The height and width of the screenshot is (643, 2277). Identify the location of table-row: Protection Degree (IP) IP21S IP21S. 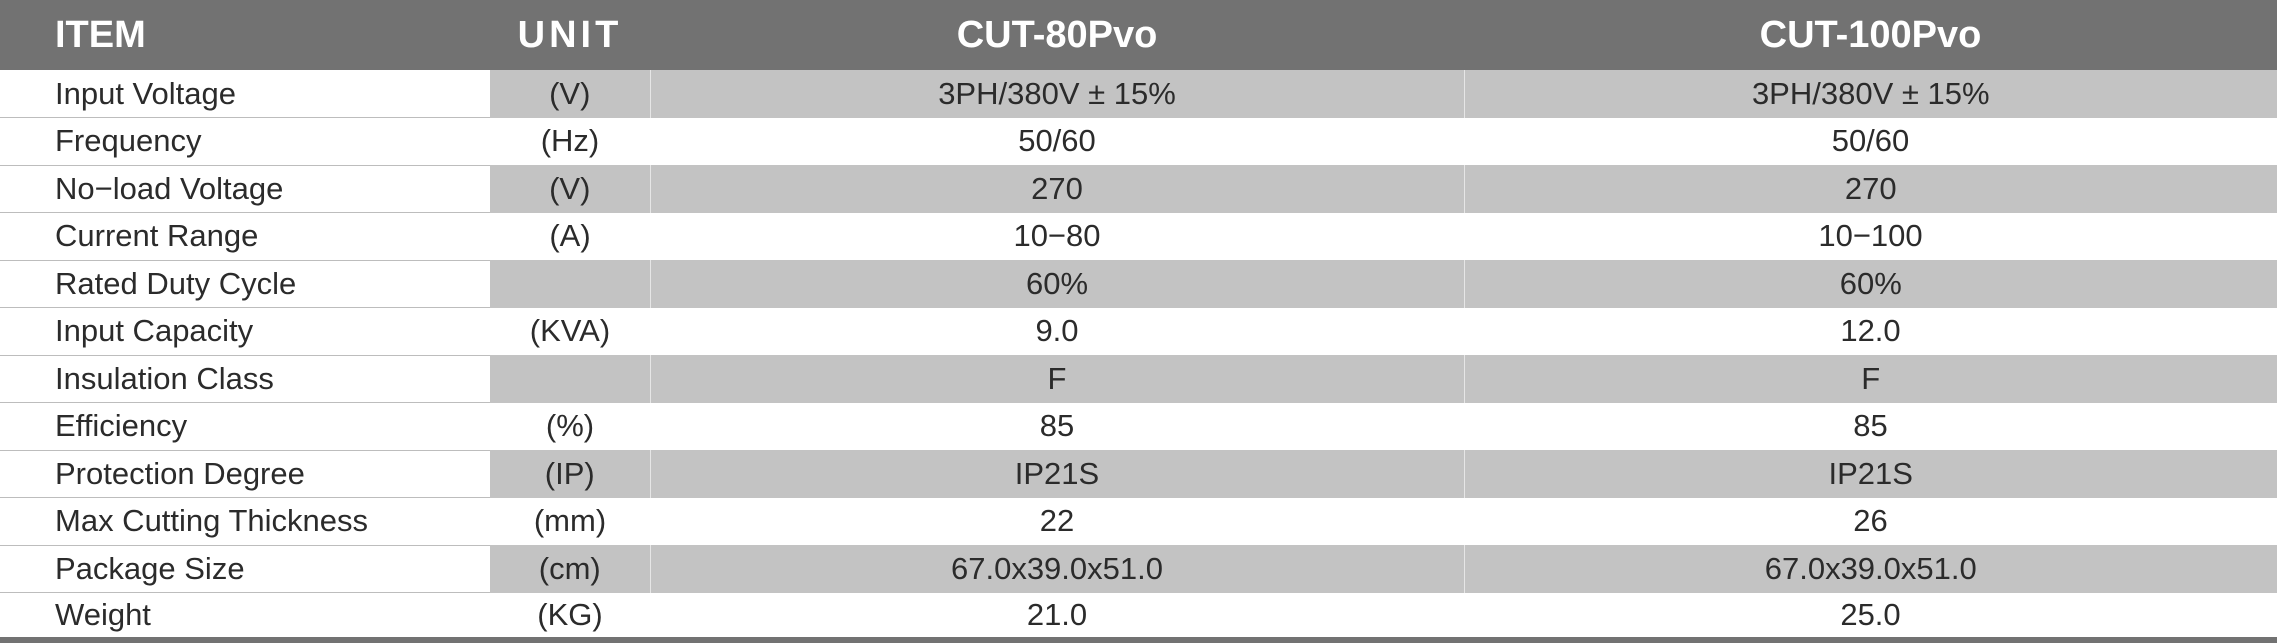
(1138, 474).